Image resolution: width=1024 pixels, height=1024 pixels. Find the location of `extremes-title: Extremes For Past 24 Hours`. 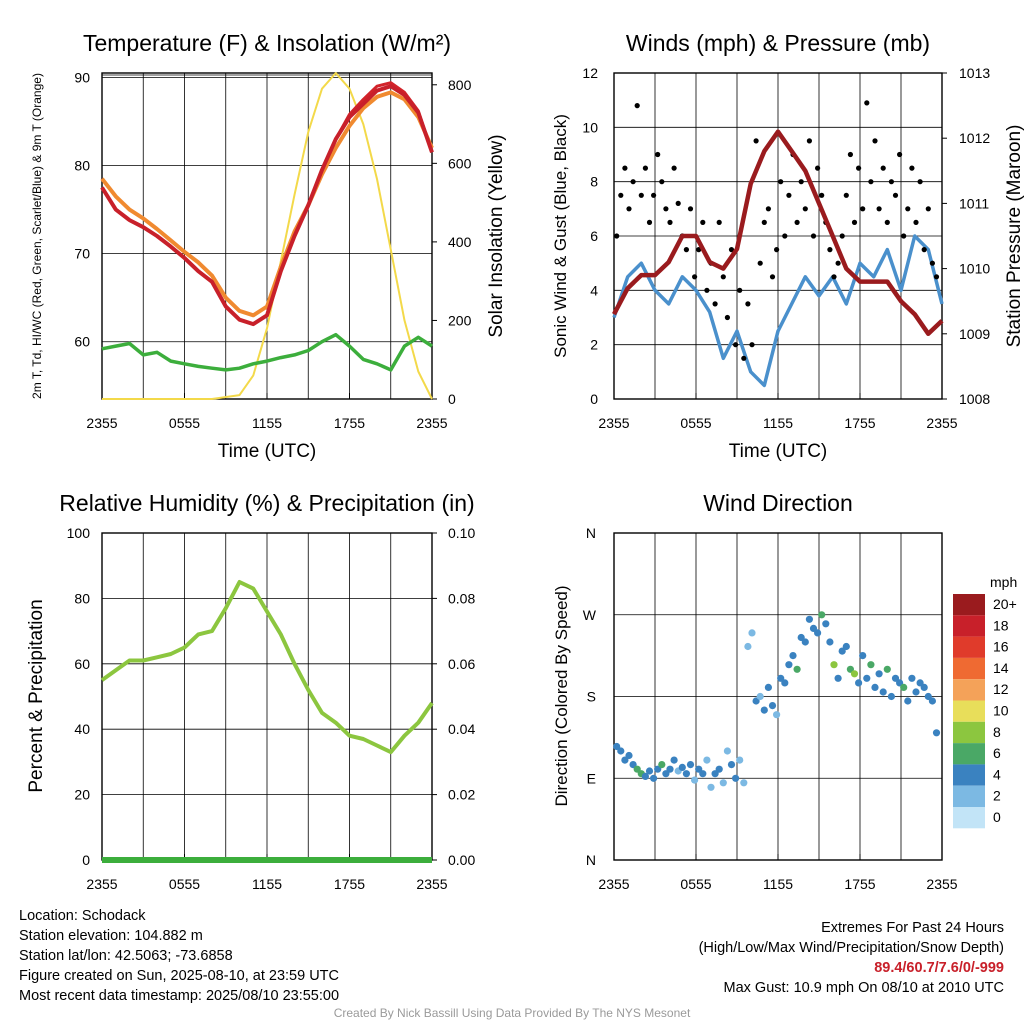

extremes-title: Extremes For Past 24 Hours is located at coordinates (912, 928).